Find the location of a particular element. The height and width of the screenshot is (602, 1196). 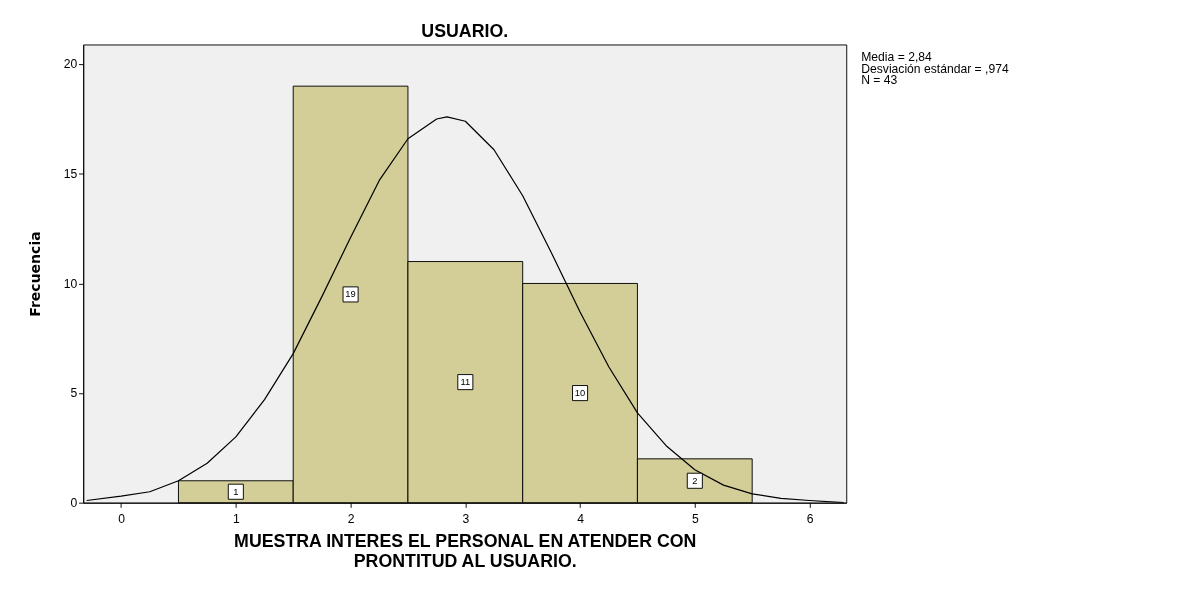

data-label: 19 is located at coordinates (350, 294).